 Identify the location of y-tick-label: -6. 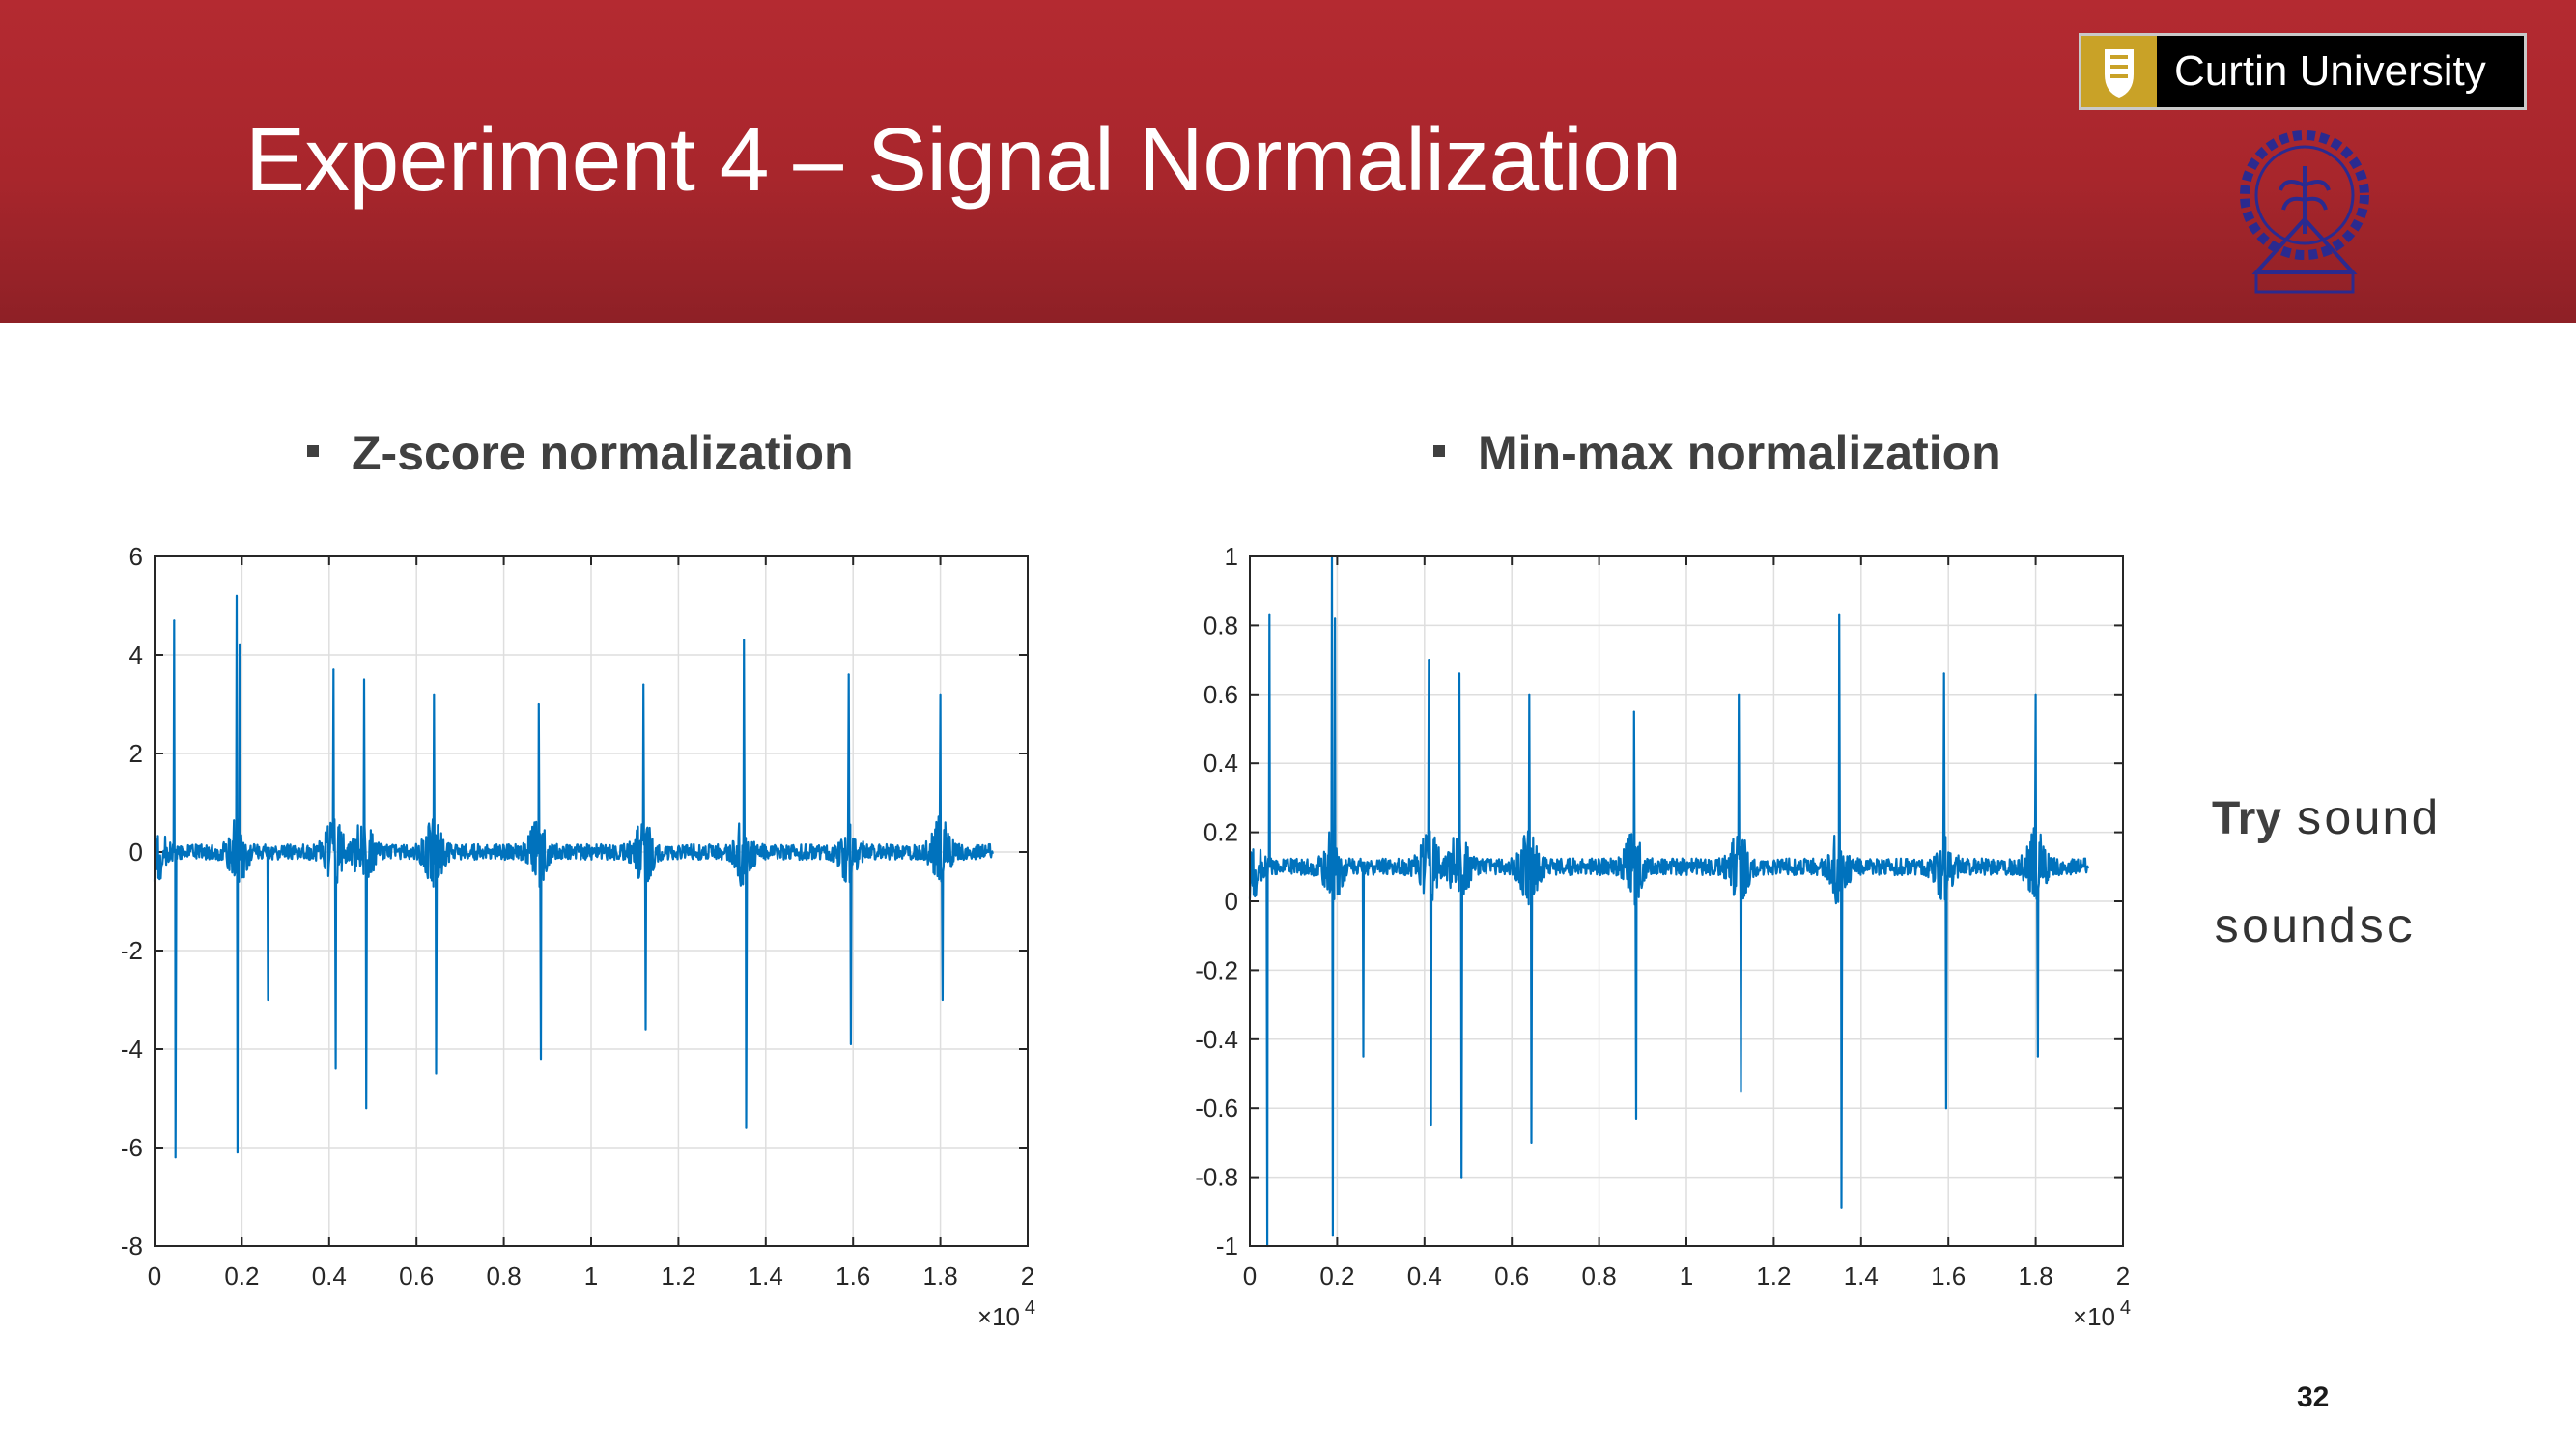
(132, 1147).